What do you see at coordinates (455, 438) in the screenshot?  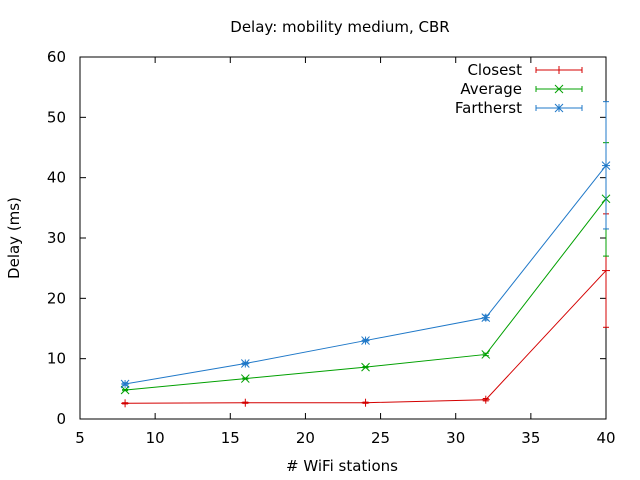 I see `x-tick-label: 30` at bounding box center [455, 438].